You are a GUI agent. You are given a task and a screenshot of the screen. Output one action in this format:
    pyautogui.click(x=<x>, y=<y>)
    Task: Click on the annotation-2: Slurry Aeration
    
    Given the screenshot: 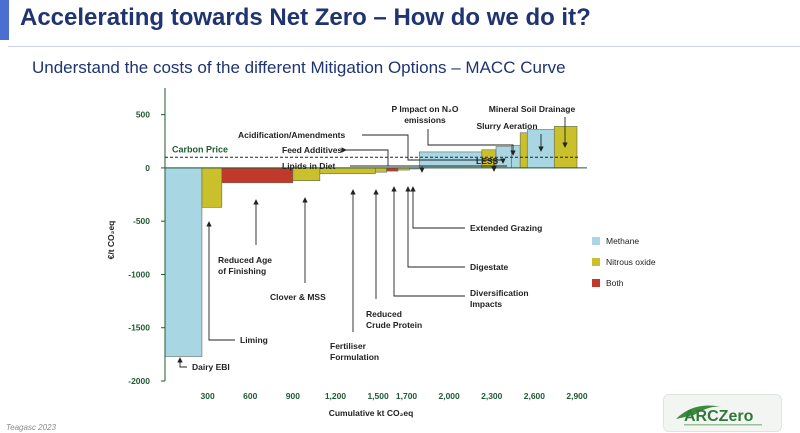 What is the action you would take?
    pyautogui.click(x=510, y=136)
    